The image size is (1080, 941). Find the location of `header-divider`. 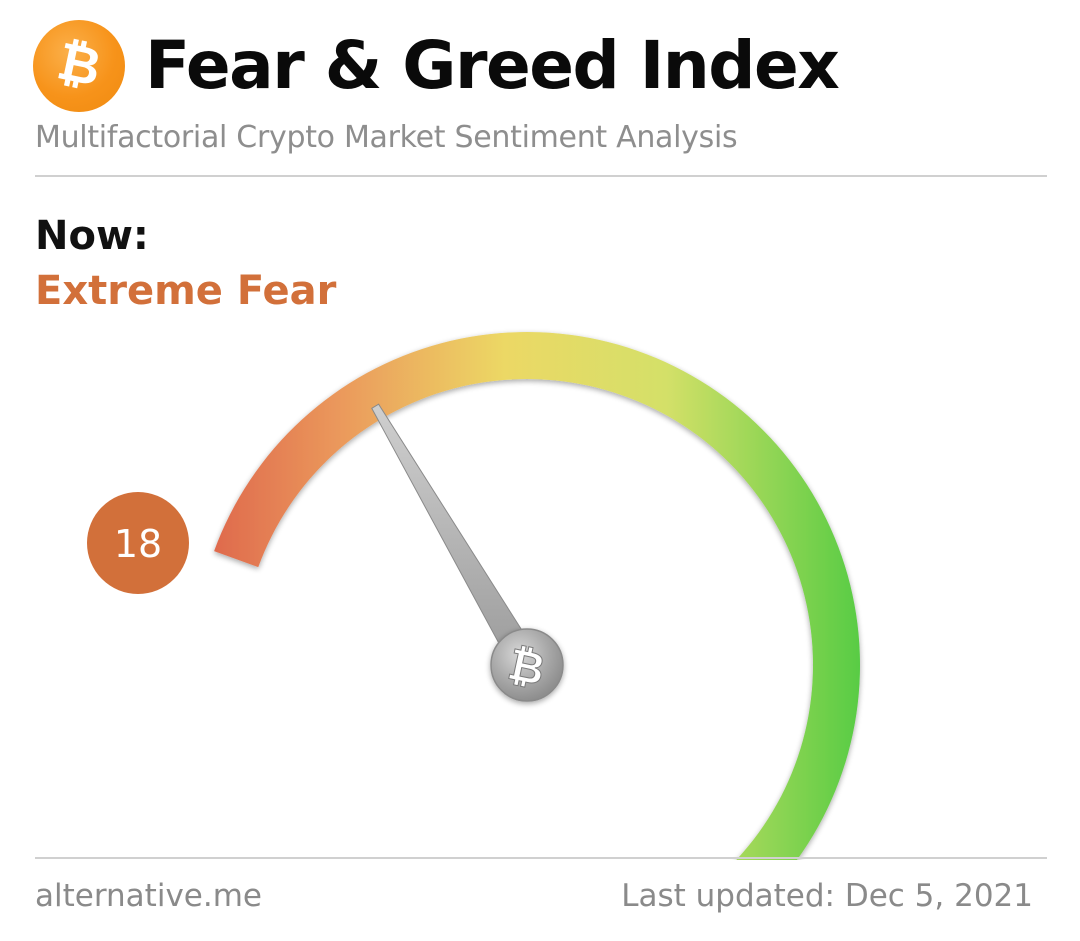

header-divider is located at coordinates (541, 176).